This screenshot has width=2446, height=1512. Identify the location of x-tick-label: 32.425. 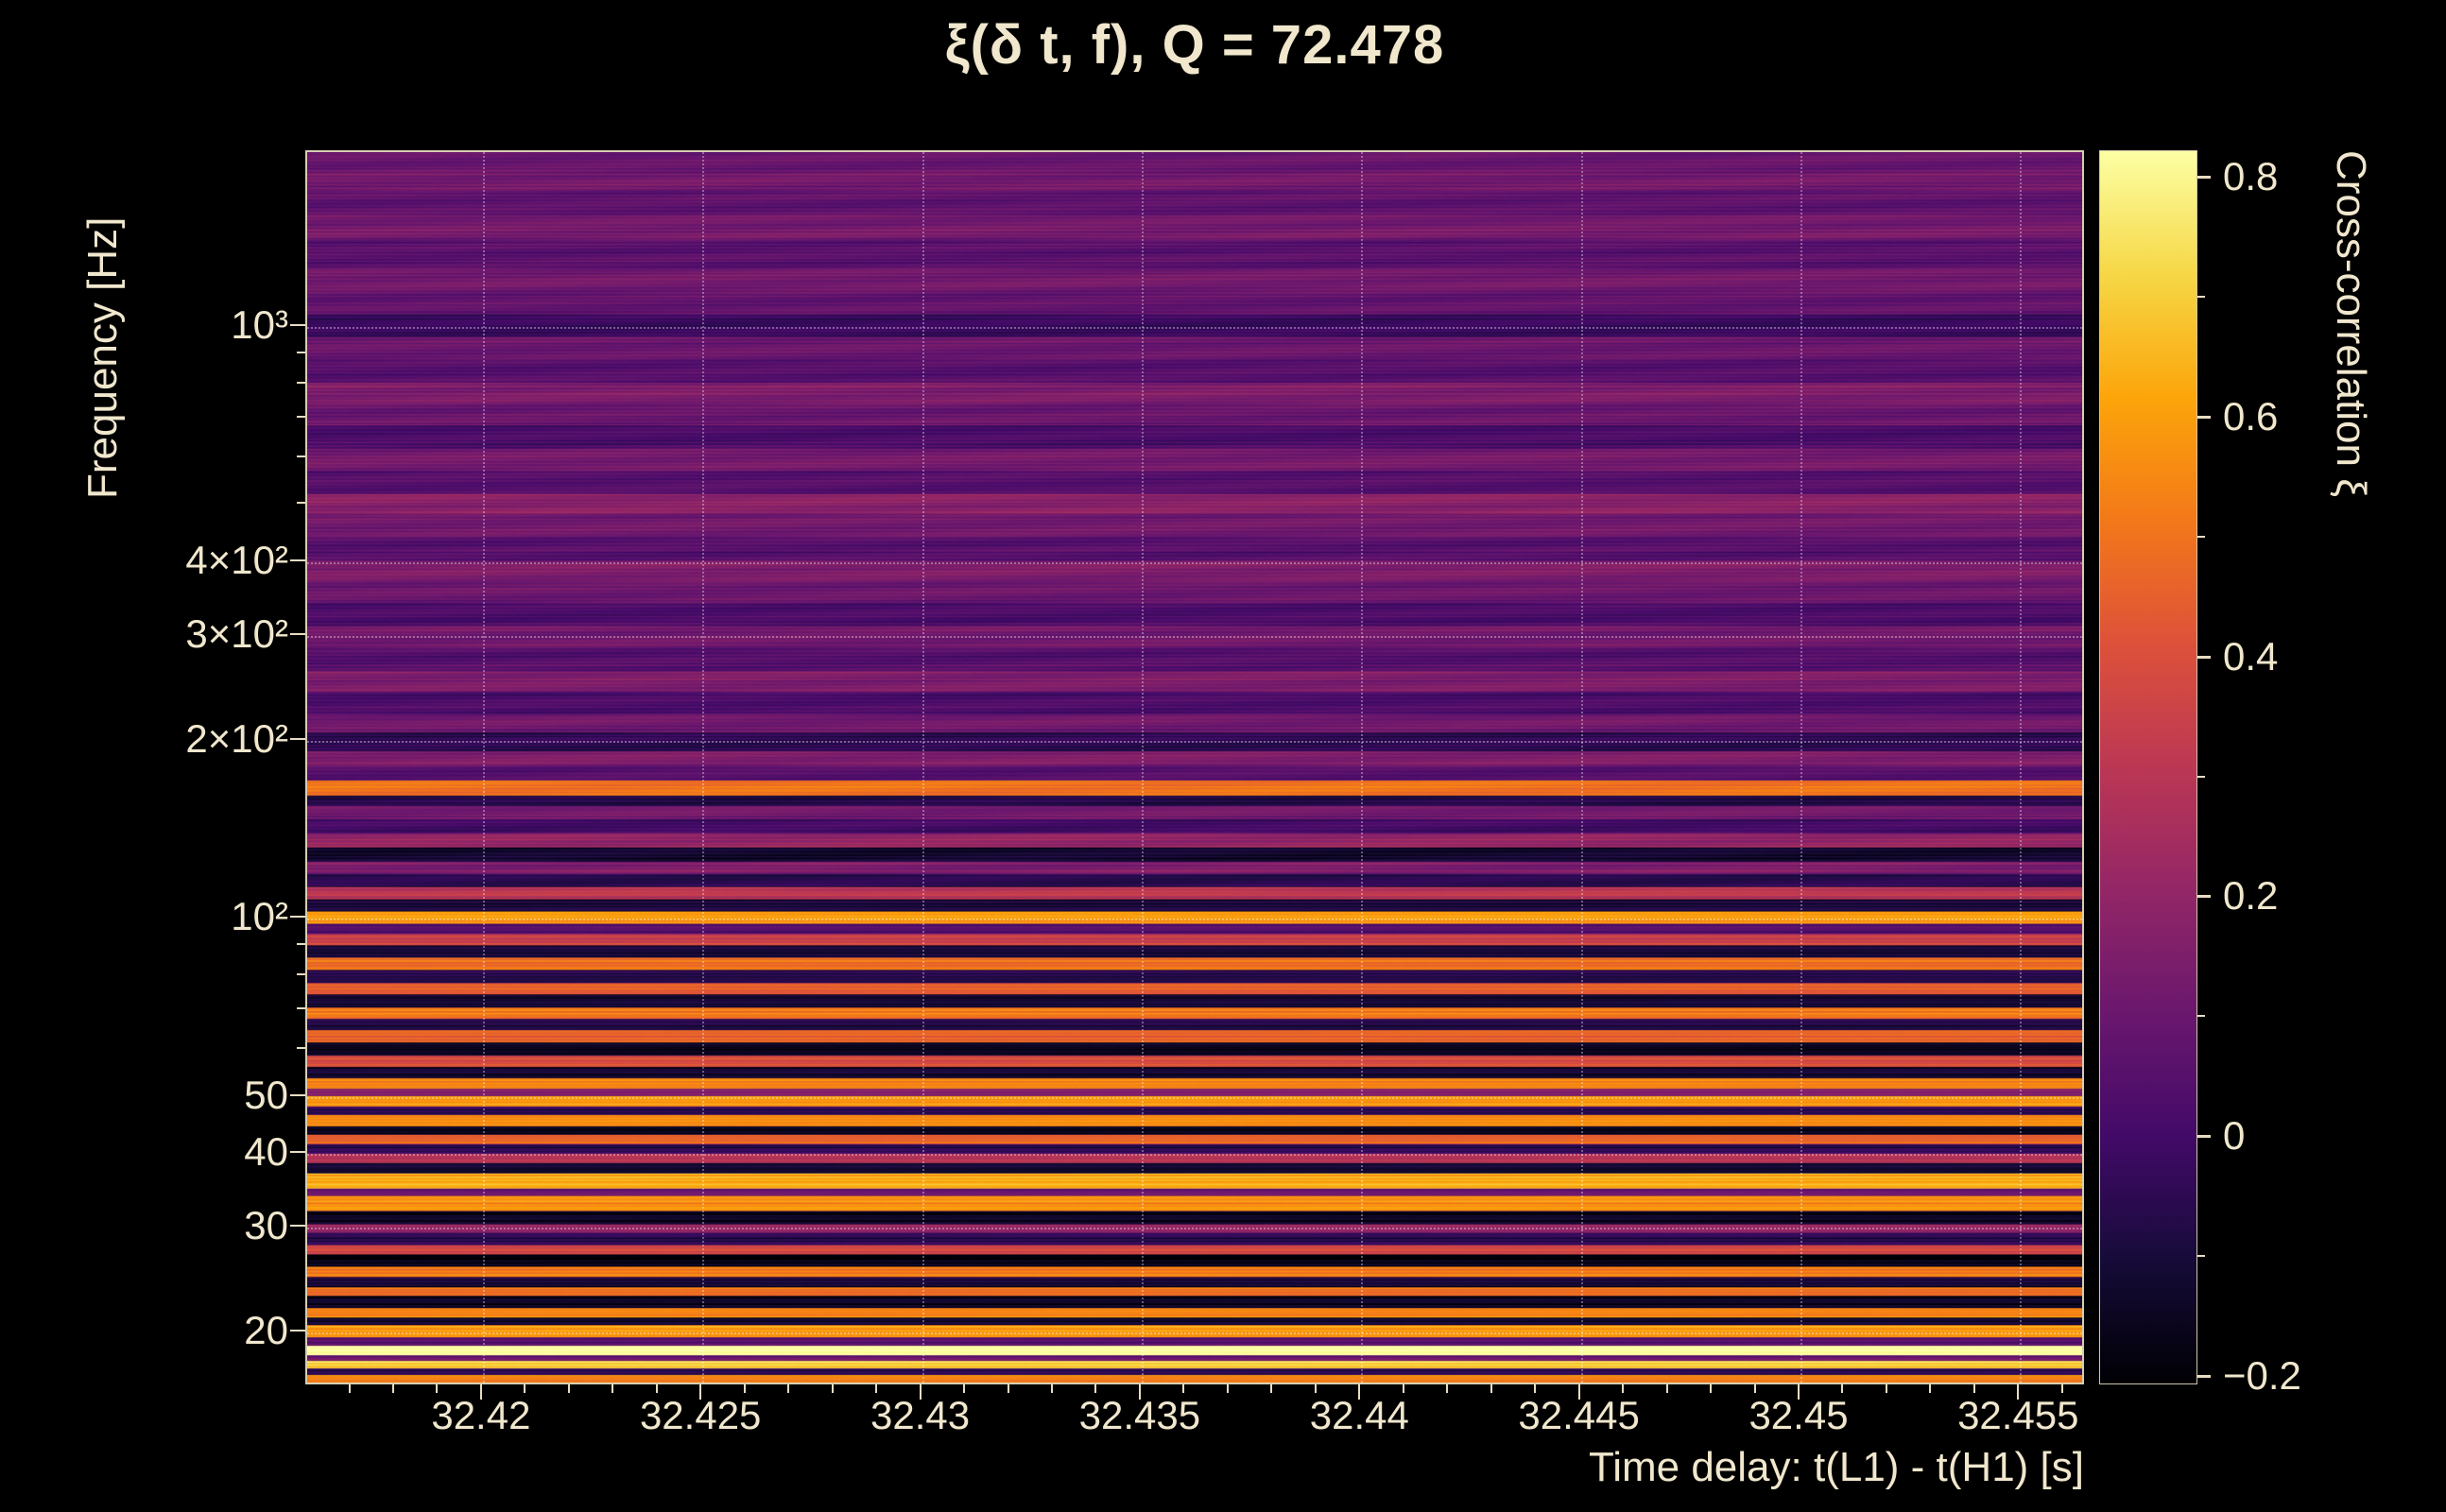
(700, 1415).